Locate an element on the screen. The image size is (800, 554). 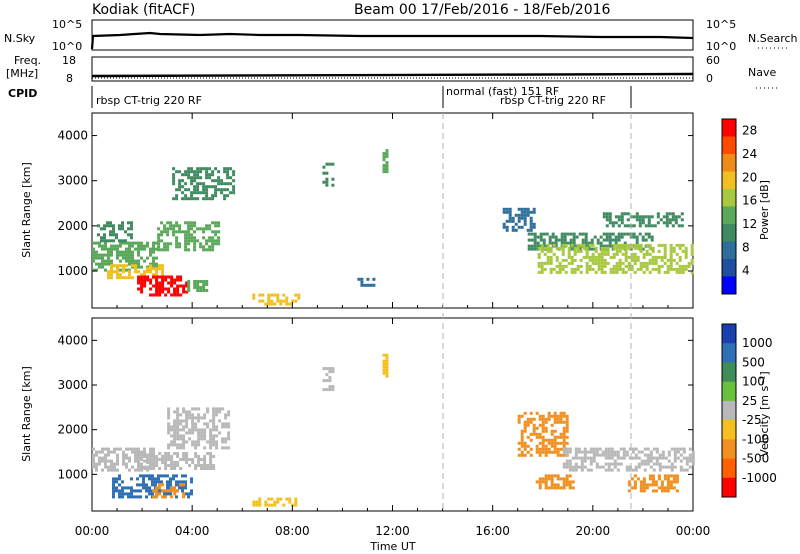
colorbar-tick-label: 500 is located at coordinates (753, 362).